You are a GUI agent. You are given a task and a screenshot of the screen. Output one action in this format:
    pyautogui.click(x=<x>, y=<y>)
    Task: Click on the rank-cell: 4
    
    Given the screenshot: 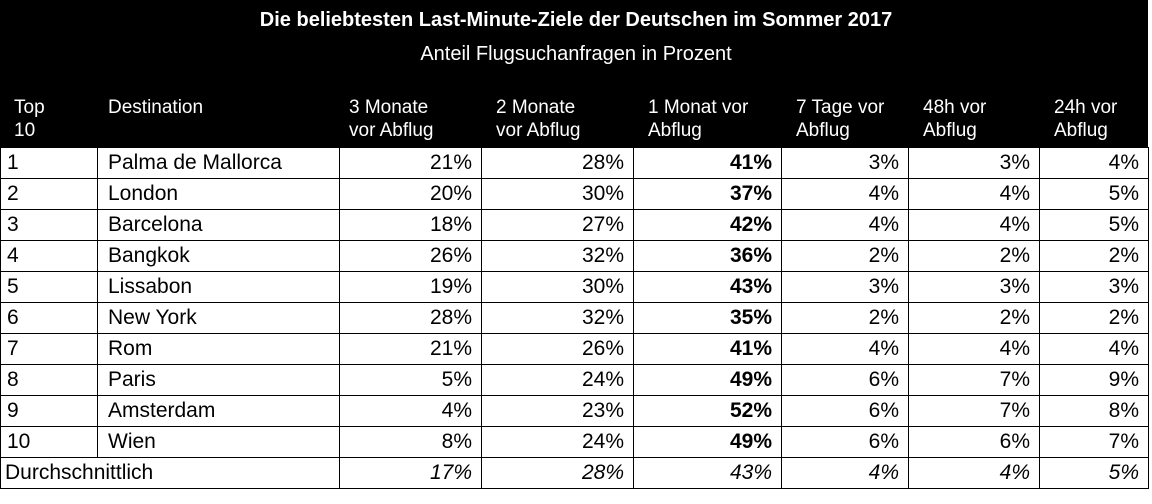 What is the action you would take?
    pyautogui.click(x=49, y=256)
    